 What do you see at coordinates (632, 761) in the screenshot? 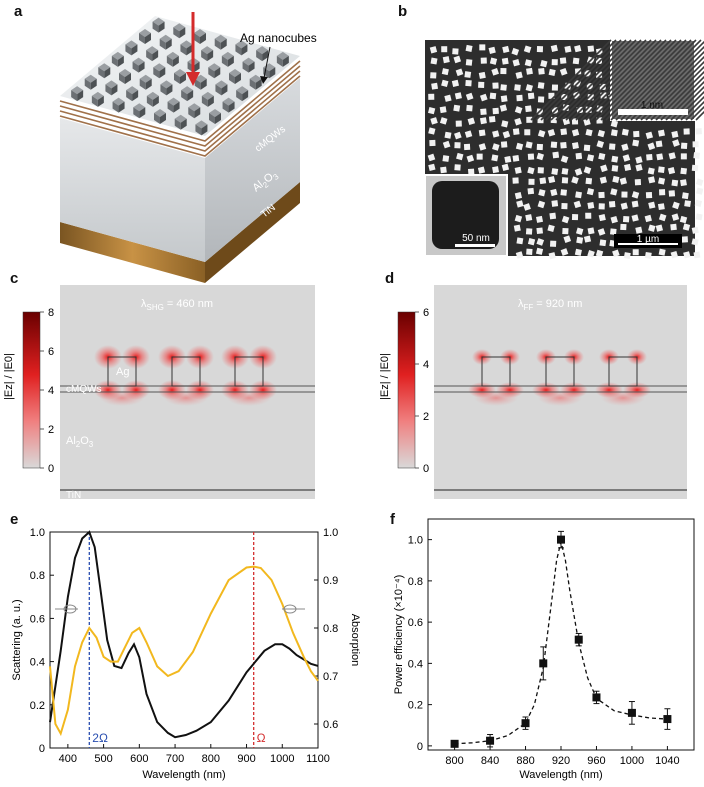
I see `x-tick-label-f: 1000` at bounding box center [632, 761].